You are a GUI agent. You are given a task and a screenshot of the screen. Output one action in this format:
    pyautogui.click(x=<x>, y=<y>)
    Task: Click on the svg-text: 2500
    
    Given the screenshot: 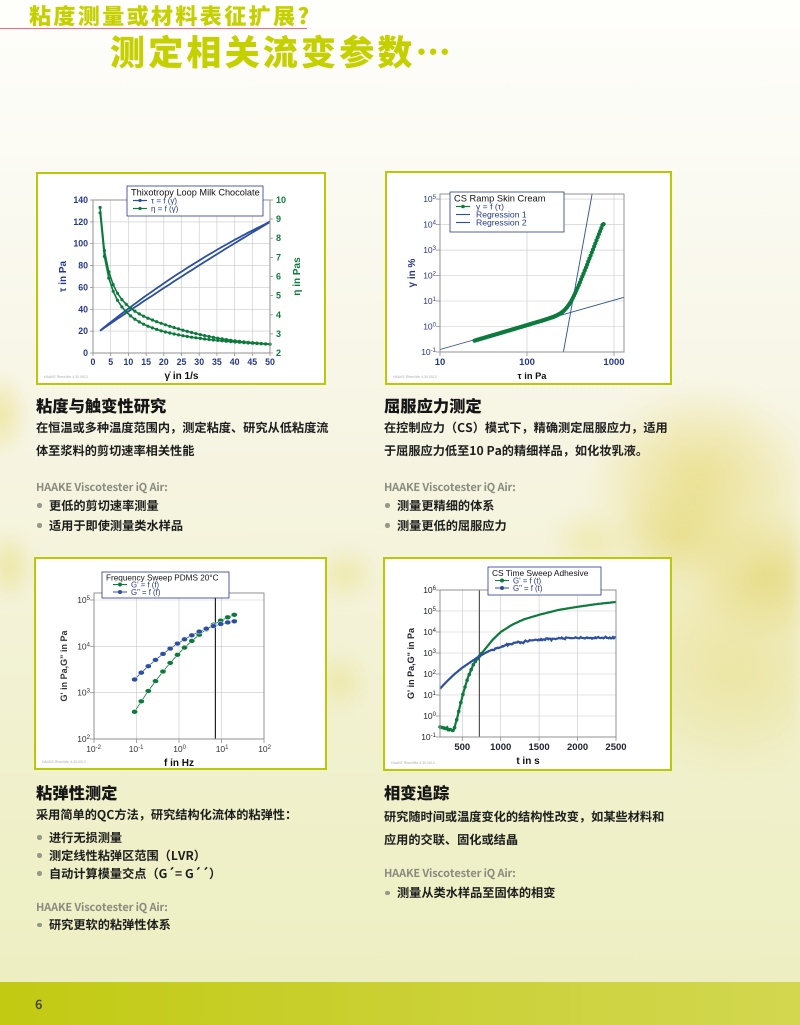 What is the action you would take?
    pyautogui.click(x=615, y=747)
    